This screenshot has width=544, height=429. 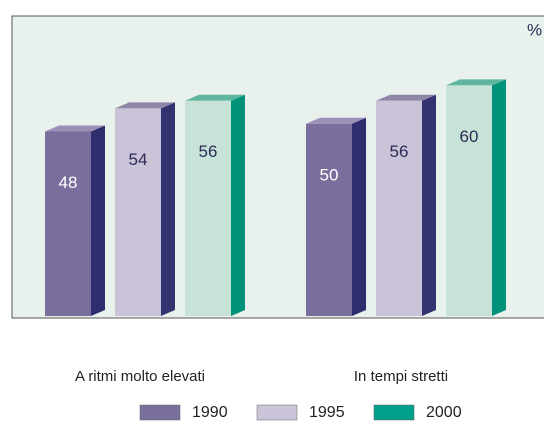 I want to click on value-label: 60, so click(x=469, y=136).